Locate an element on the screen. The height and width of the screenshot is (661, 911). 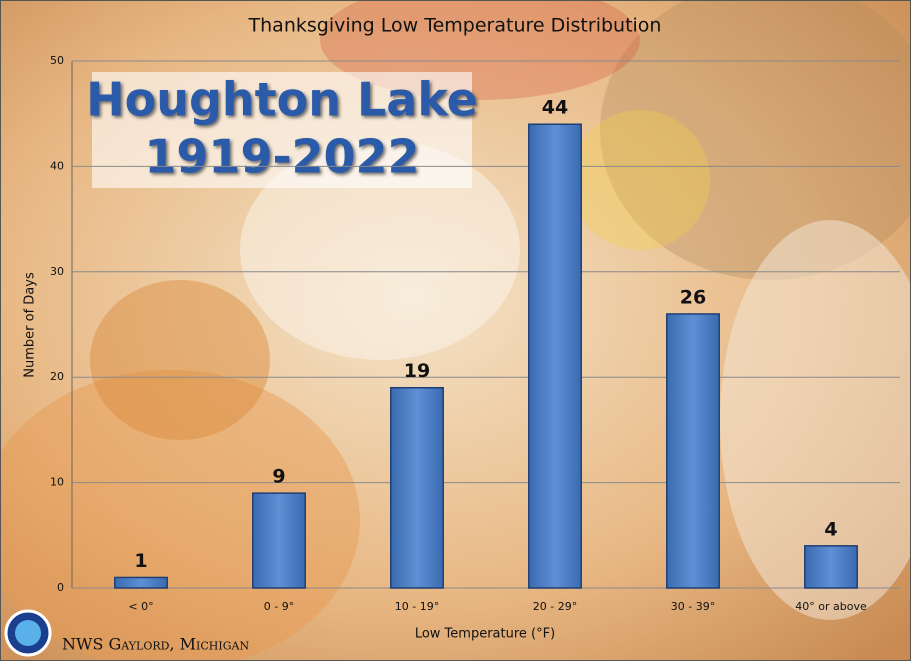
x-tick-label: 10 - 19° is located at coordinates (417, 606).